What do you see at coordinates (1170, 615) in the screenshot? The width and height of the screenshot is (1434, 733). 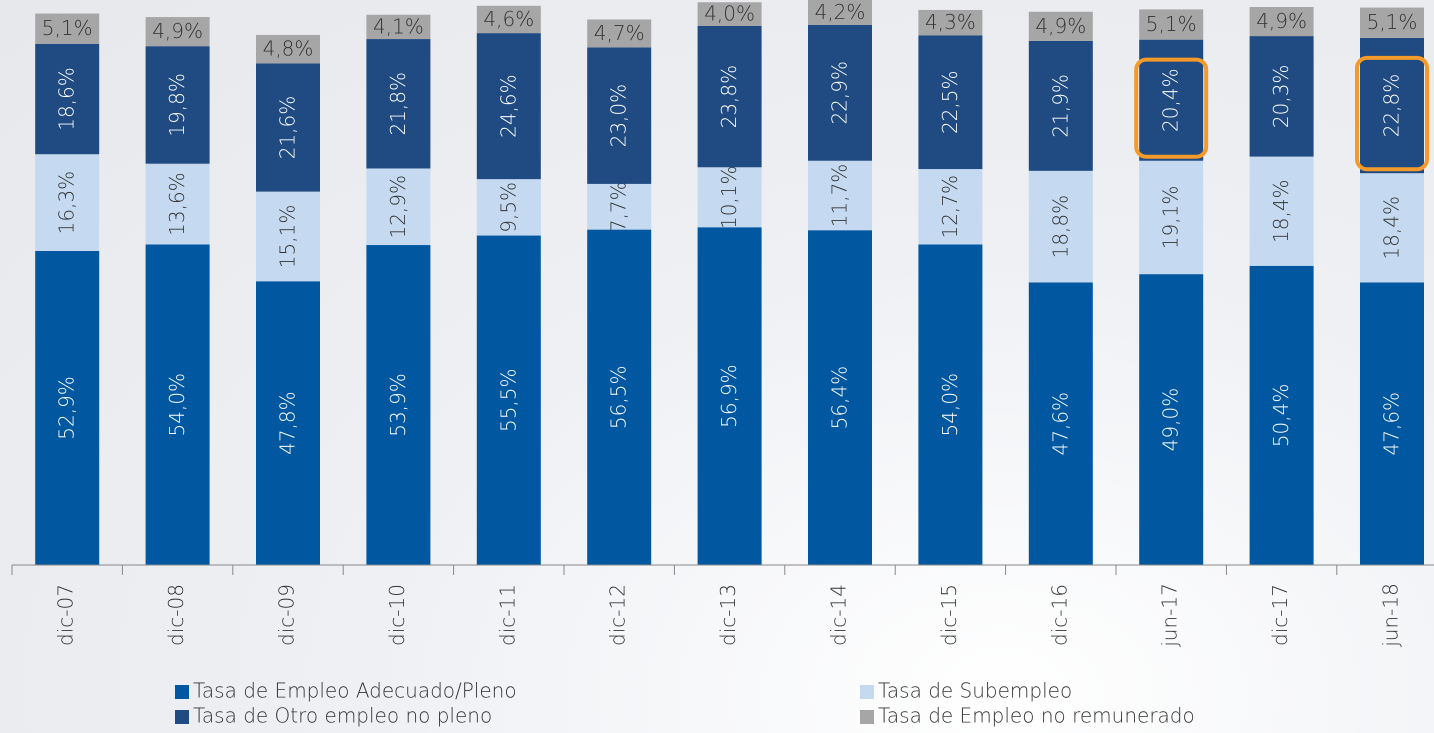 I see `x-tick-label: jun-17` at bounding box center [1170, 615].